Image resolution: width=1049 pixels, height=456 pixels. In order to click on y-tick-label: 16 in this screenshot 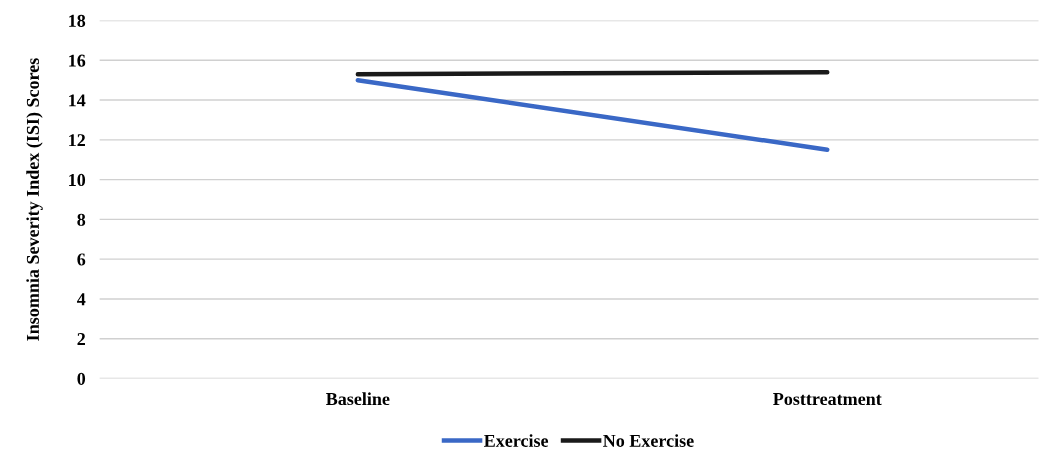, I will do `click(77, 60)`.